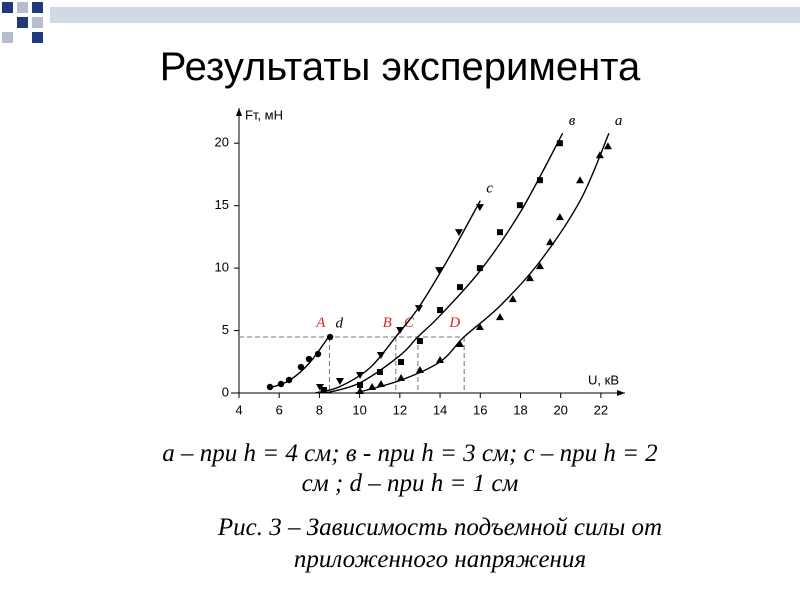 The width and height of the screenshot is (800, 600). Describe the element at coordinates (621, 393) in the screenshot. I see `x-arrow` at that location.